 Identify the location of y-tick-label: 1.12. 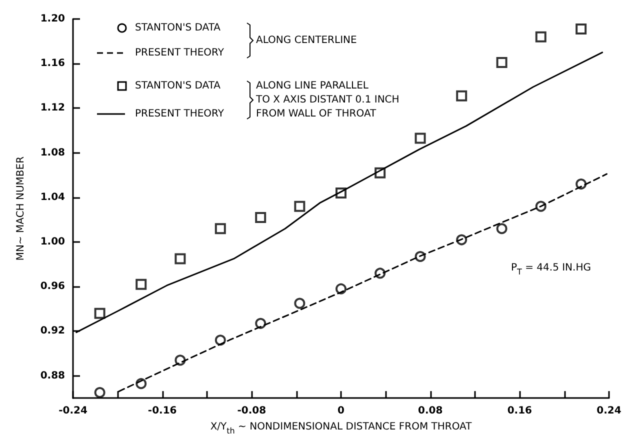
(53, 108).